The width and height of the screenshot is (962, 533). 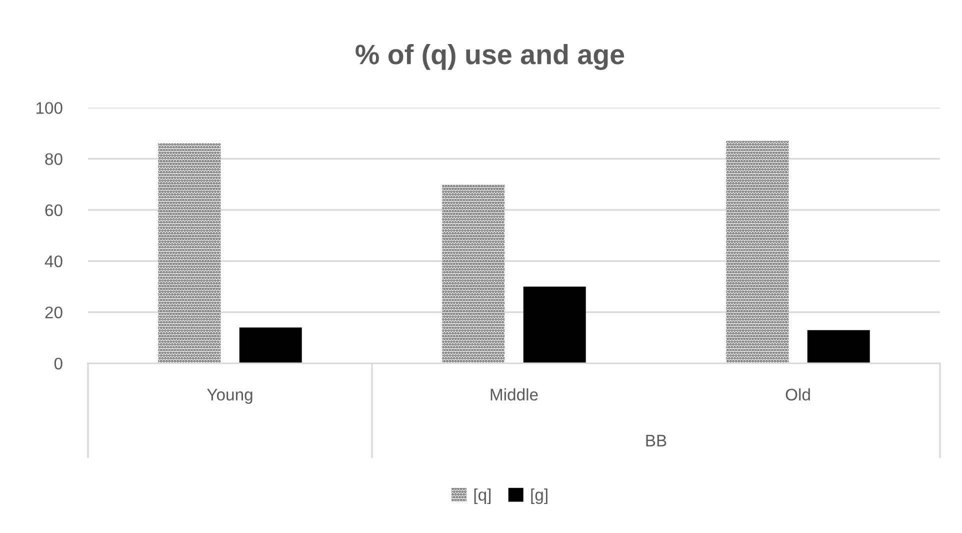 What do you see at coordinates (58, 364) in the screenshot?
I see `y-tick-label: 0` at bounding box center [58, 364].